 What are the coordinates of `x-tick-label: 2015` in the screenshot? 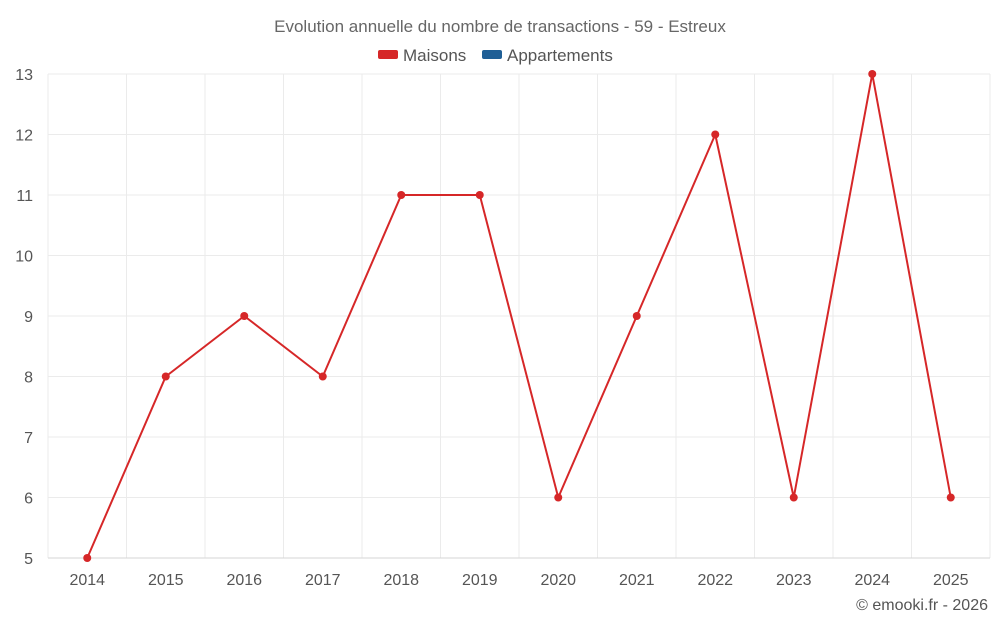 It's located at (166, 580).